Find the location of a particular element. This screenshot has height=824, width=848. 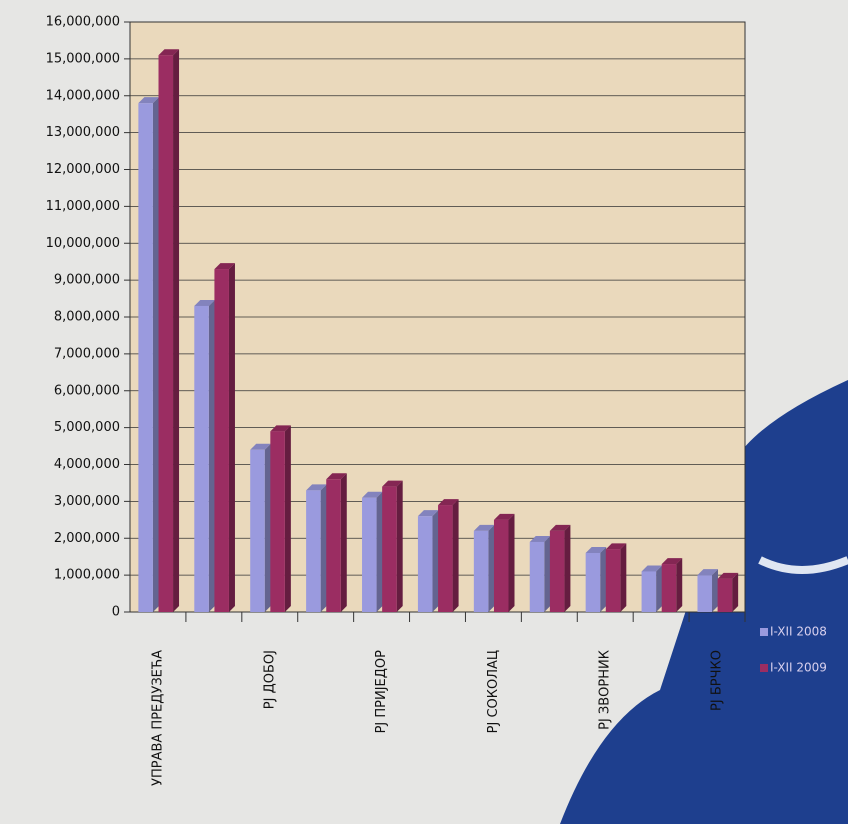

y-tick-label: 4,000,000 is located at coordinates (87, 464).